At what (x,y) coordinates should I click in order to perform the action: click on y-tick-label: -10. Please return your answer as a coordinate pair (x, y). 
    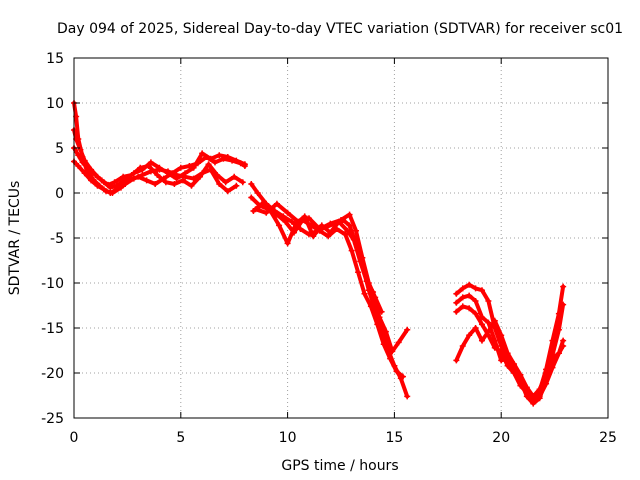
    Looking at the image, I should click on (52, 284).